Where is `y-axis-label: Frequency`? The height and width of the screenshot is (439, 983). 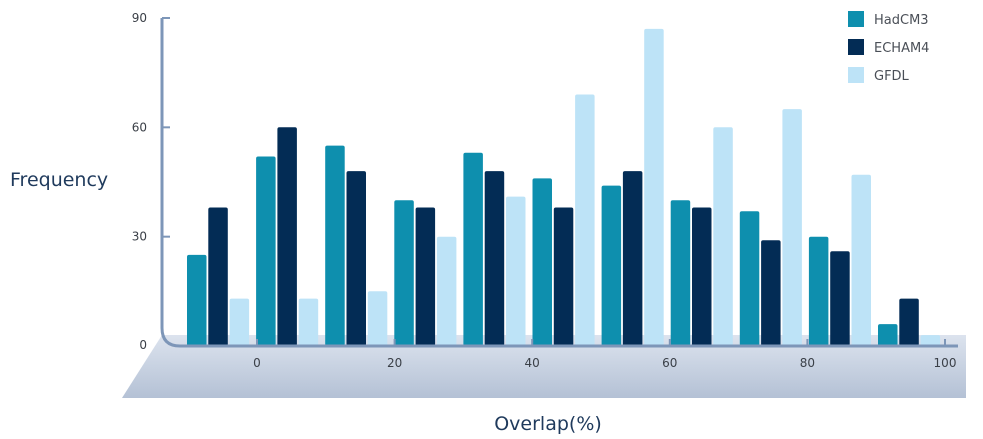
y-axis-label: Frequency is located at coordinates (59, 180).